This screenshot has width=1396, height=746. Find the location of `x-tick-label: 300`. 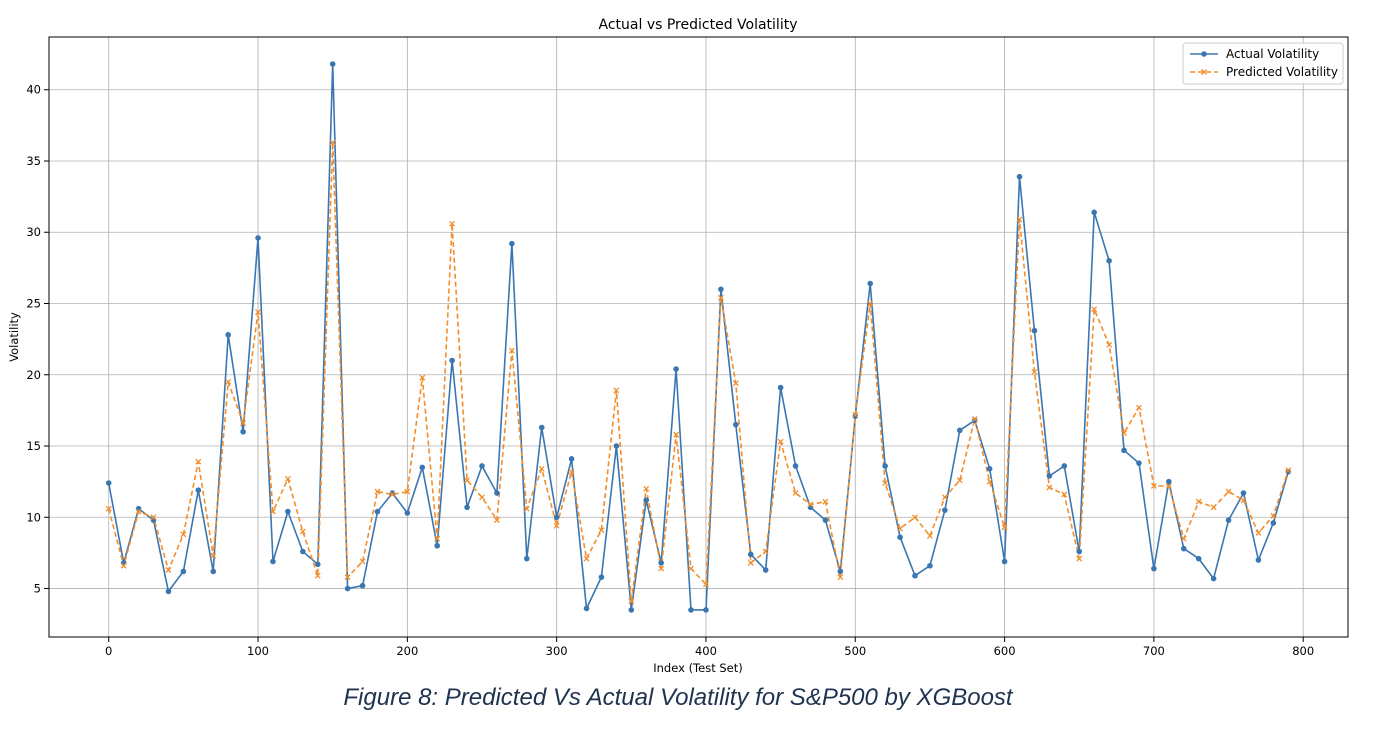

x-tick-label: 300 is located at coordinates (557, 651).